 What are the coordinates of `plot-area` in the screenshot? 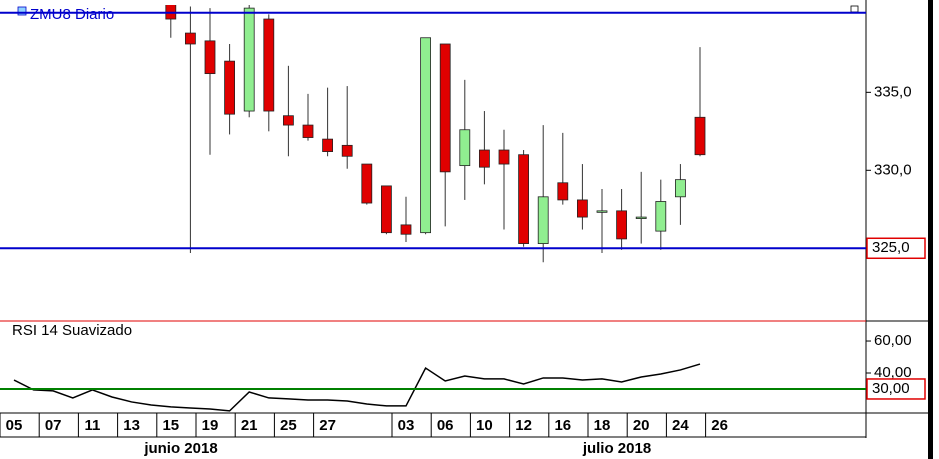 It's located at (357, 387).